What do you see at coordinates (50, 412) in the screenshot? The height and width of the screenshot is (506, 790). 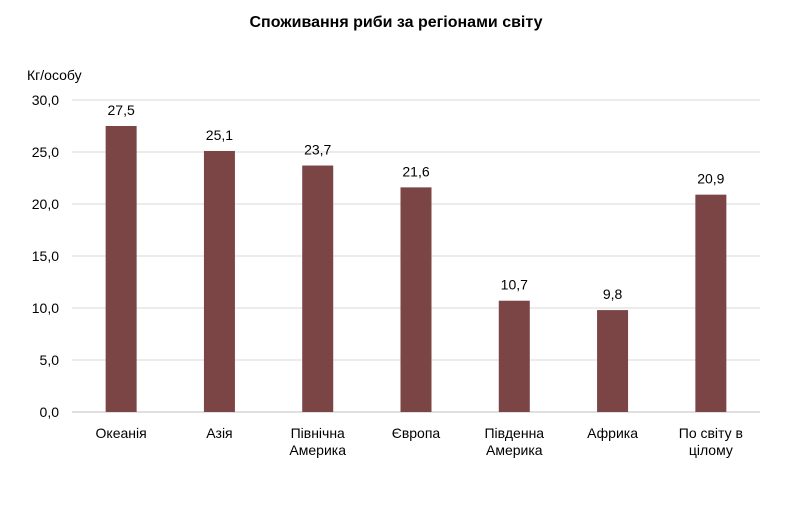 I see `y-tick-label: 0,0` at bounding box center [50, 412].